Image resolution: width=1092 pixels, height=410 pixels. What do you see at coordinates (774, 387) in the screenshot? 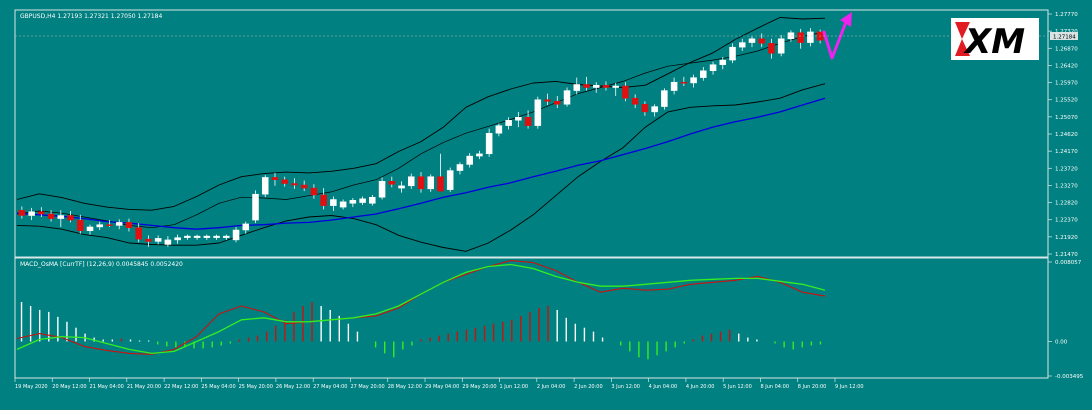
I see `time-tick-label: 8 Jun 04:00` at bounding box center [774, 387].